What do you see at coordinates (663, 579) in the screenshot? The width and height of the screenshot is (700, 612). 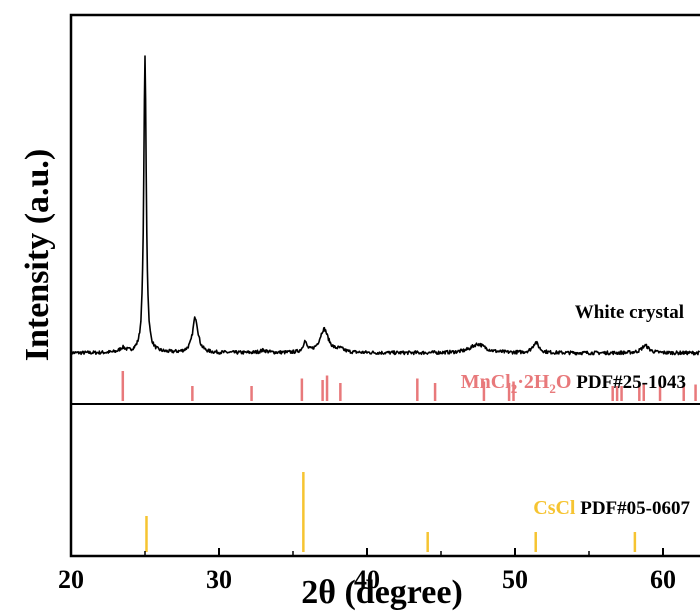 I see `x-tick-label: 60` at bounding box center [663, 579].